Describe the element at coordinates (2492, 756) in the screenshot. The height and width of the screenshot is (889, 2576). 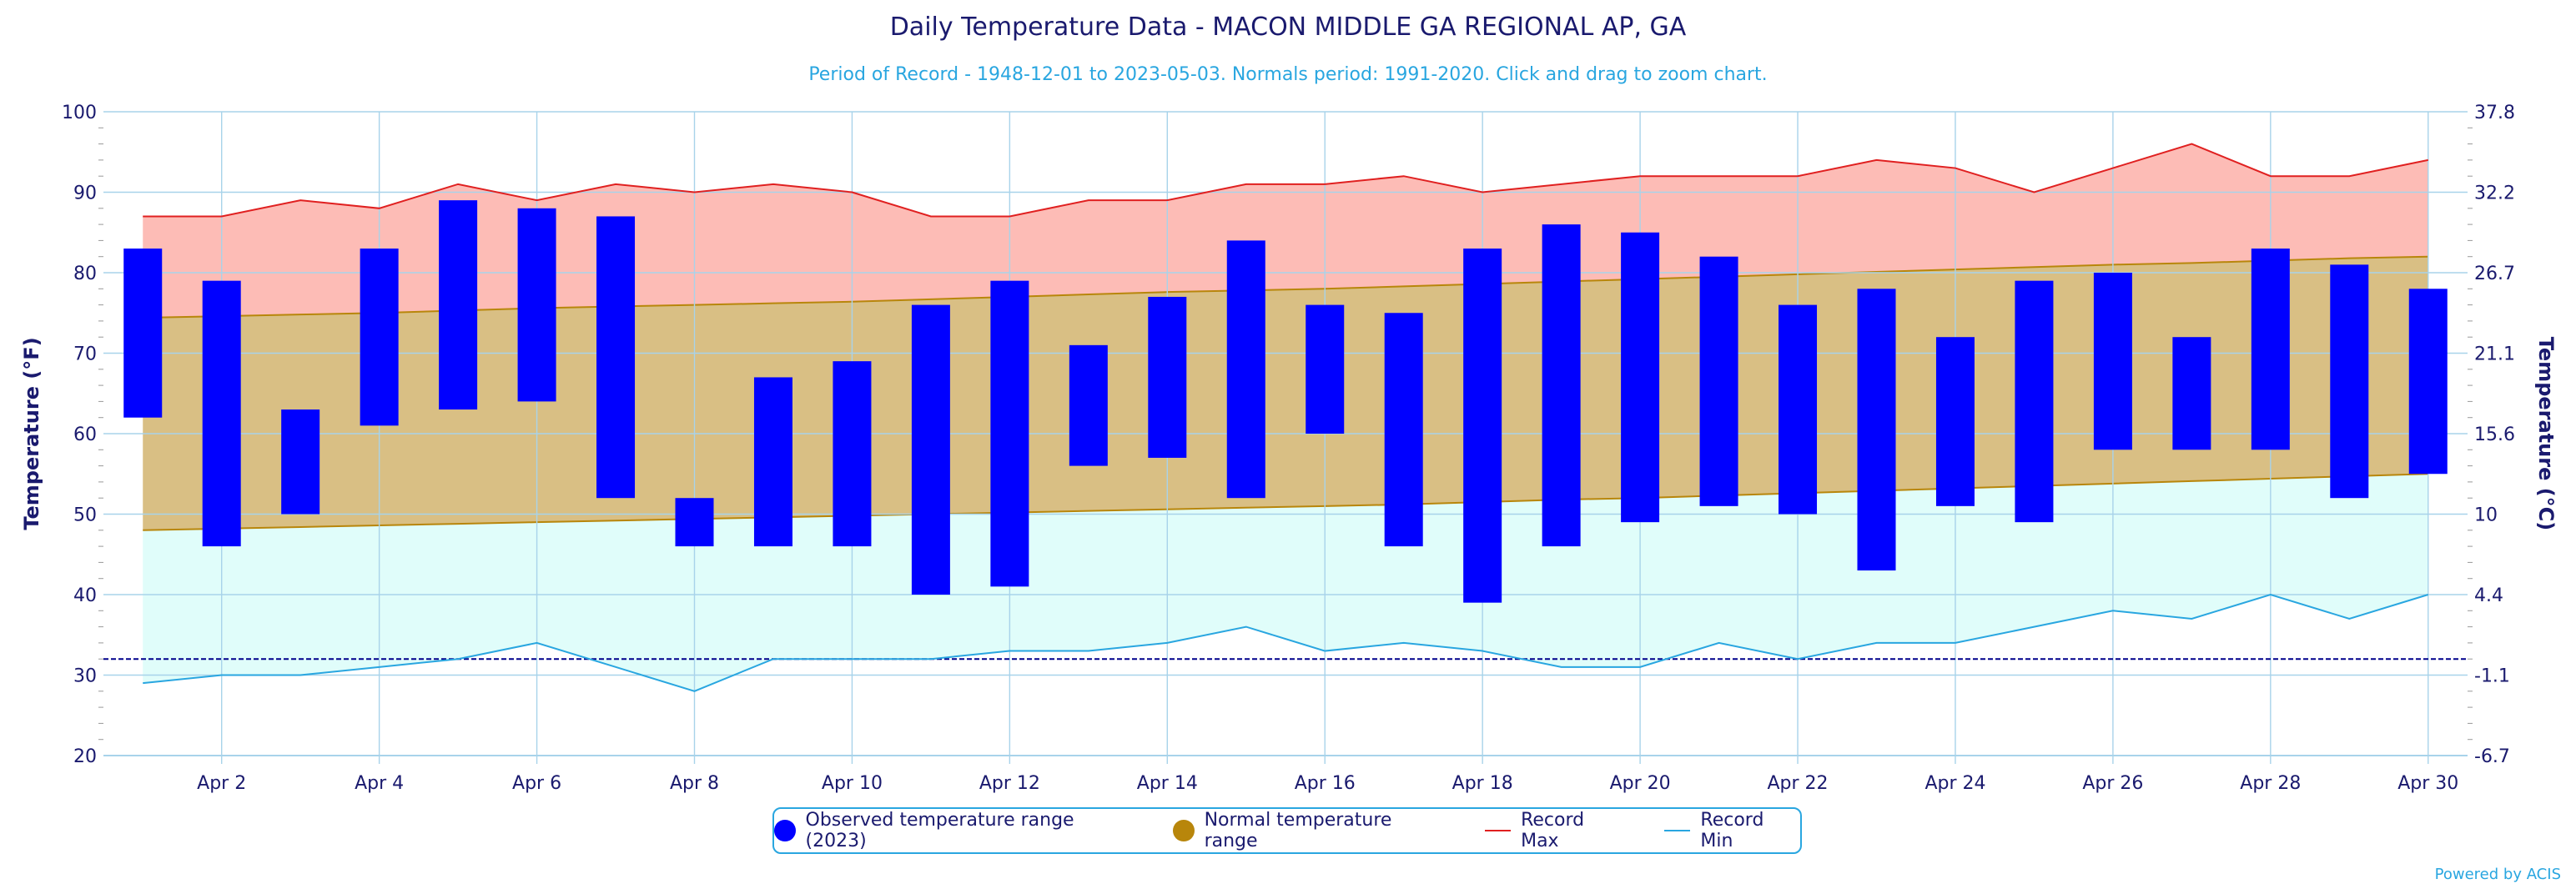
I see `y2-tick-label: -6.7` at that location.